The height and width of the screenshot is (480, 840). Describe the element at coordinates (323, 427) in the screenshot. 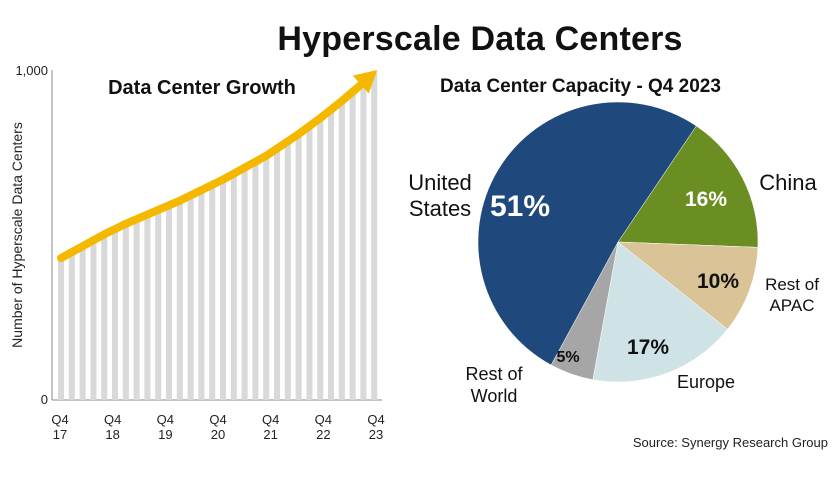

I see `x-tick-label: Q4 22` at that location.